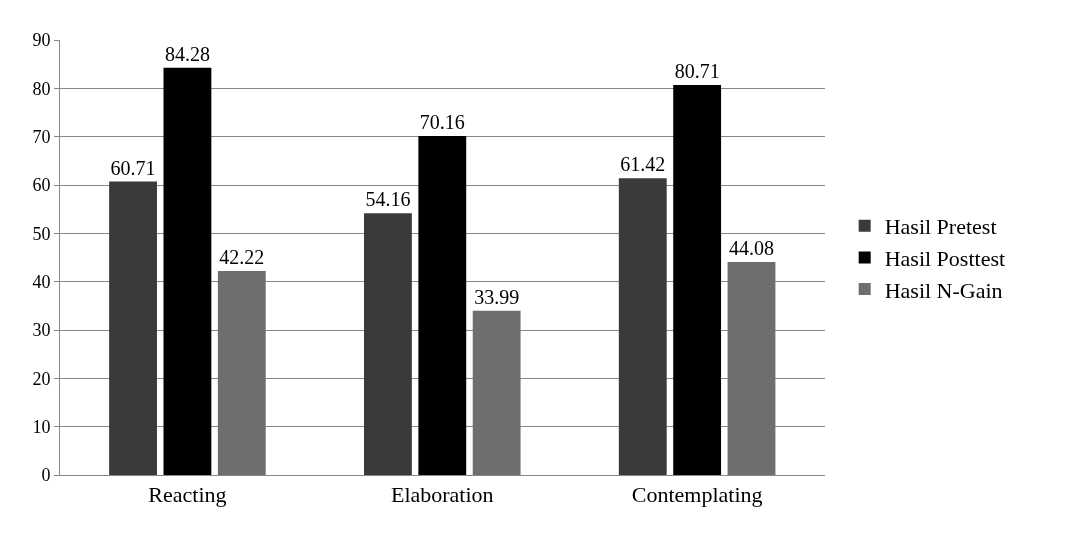 The image size is (1086, 535). Describe the element at coordinates (751, 247) in the screenshot. I see `data-label: 44.08` at that location.